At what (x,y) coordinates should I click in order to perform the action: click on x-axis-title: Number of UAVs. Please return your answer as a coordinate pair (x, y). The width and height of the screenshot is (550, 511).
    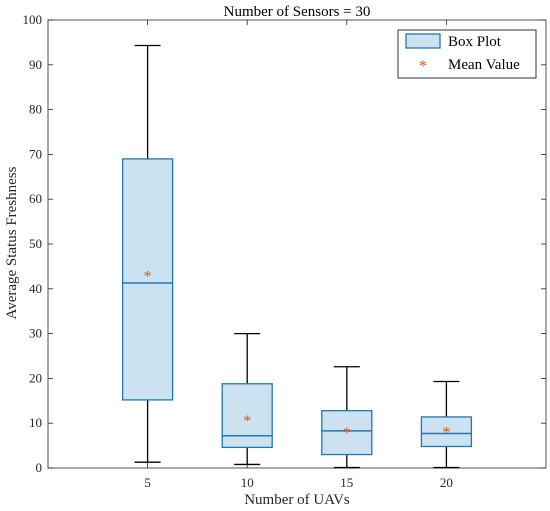
    Looking at the image, I should click on (297, 500).